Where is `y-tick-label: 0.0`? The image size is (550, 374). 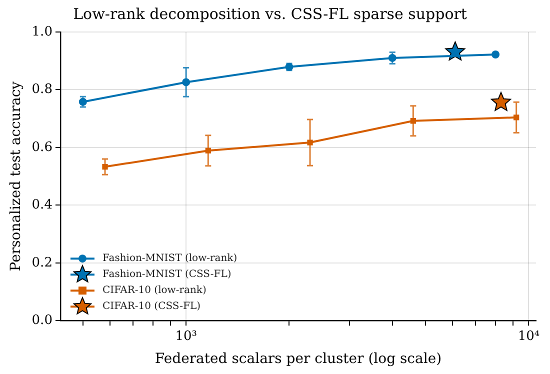 y-tick-label: 0.0 is located at coordinates (42, 320).